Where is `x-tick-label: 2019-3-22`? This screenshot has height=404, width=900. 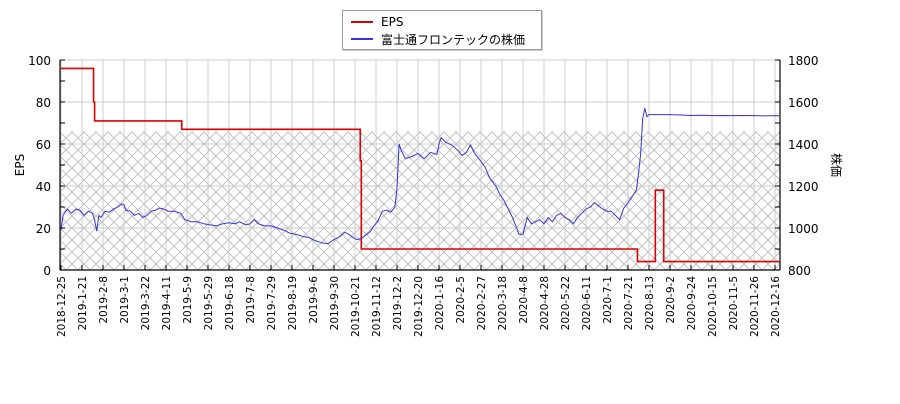 x-tick-label: 2019-3-22 is located at coordinates (146, 303).